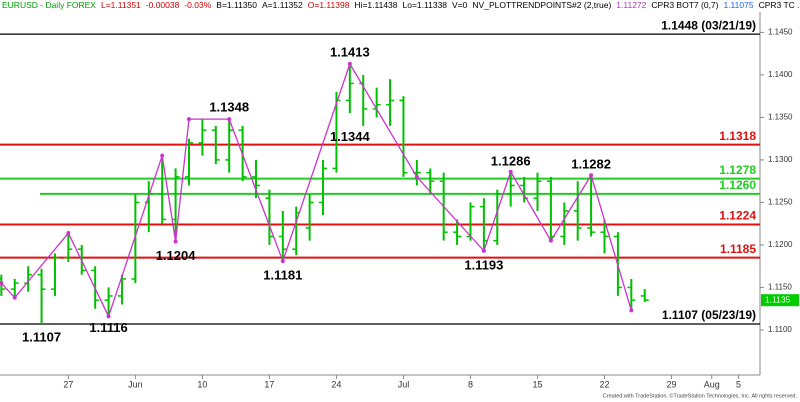 The height and width of the screenshot is (402, 800). I want to click on header-item: O=1.11398, so click(329, 5).